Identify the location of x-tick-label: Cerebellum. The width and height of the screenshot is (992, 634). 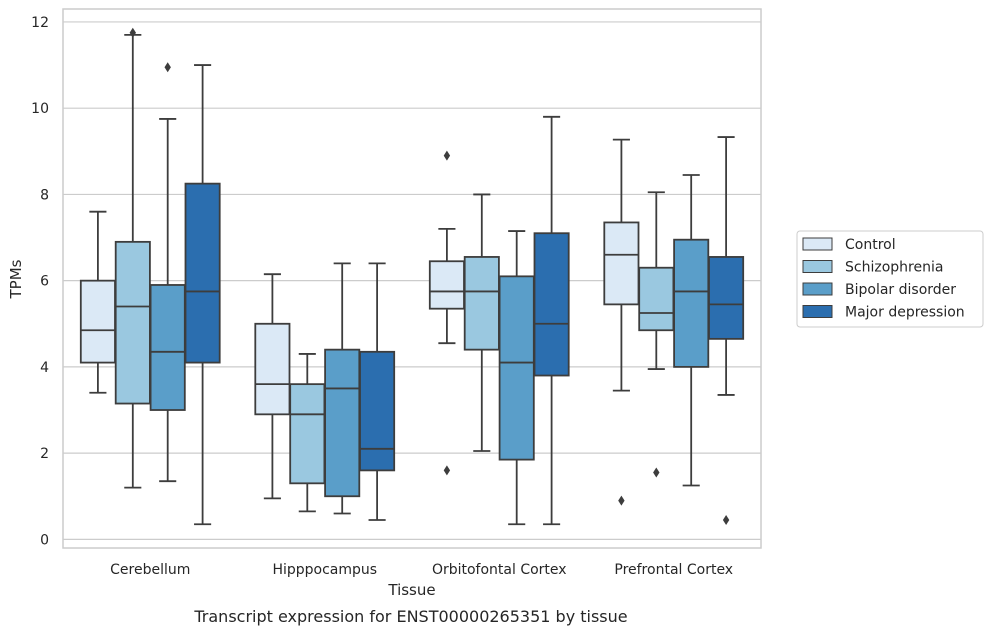
(150, 570).